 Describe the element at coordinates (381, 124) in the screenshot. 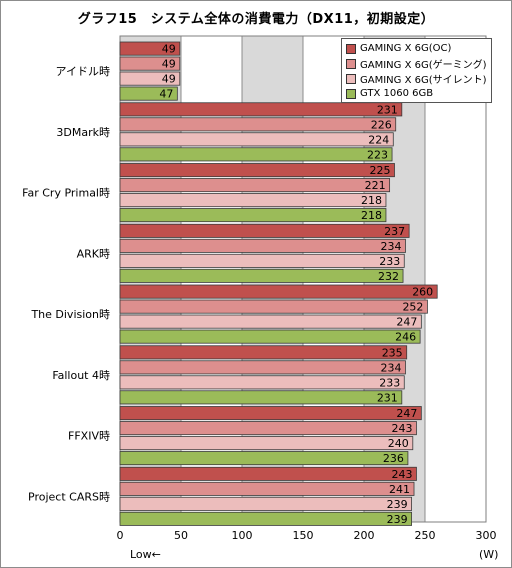

I see `data-label: 226` at that location.